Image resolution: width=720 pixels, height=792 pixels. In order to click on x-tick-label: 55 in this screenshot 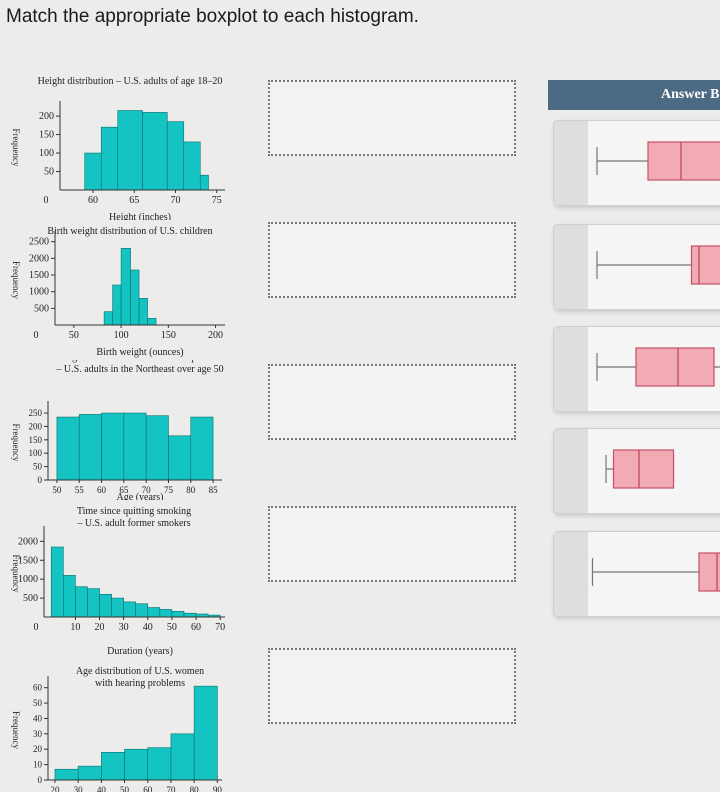, I will do `click(80, 490)`.